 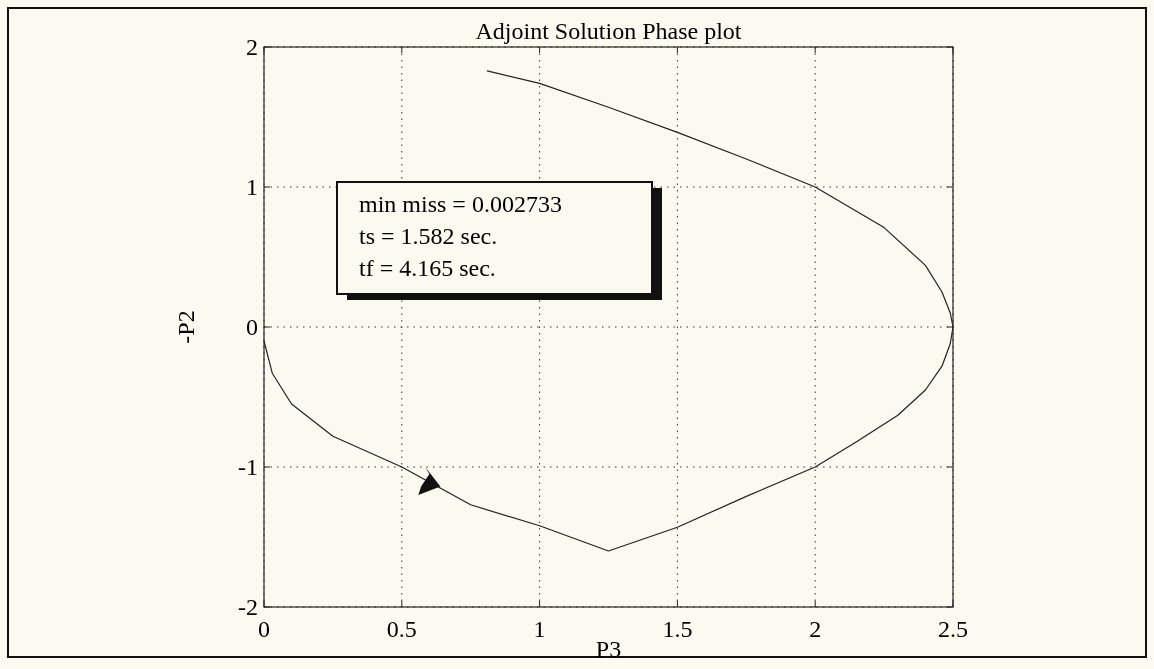 I want to click on annotation: tf = 4.165 sec., so click(x=427, y=268).